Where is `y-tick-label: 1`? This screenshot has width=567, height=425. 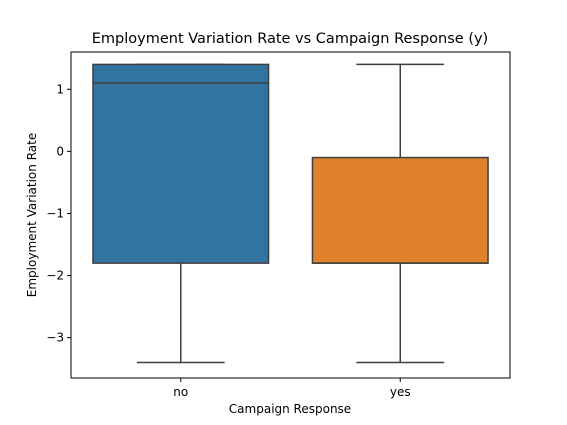 y-tick-label: 1 is located at coordinates (60, 89).